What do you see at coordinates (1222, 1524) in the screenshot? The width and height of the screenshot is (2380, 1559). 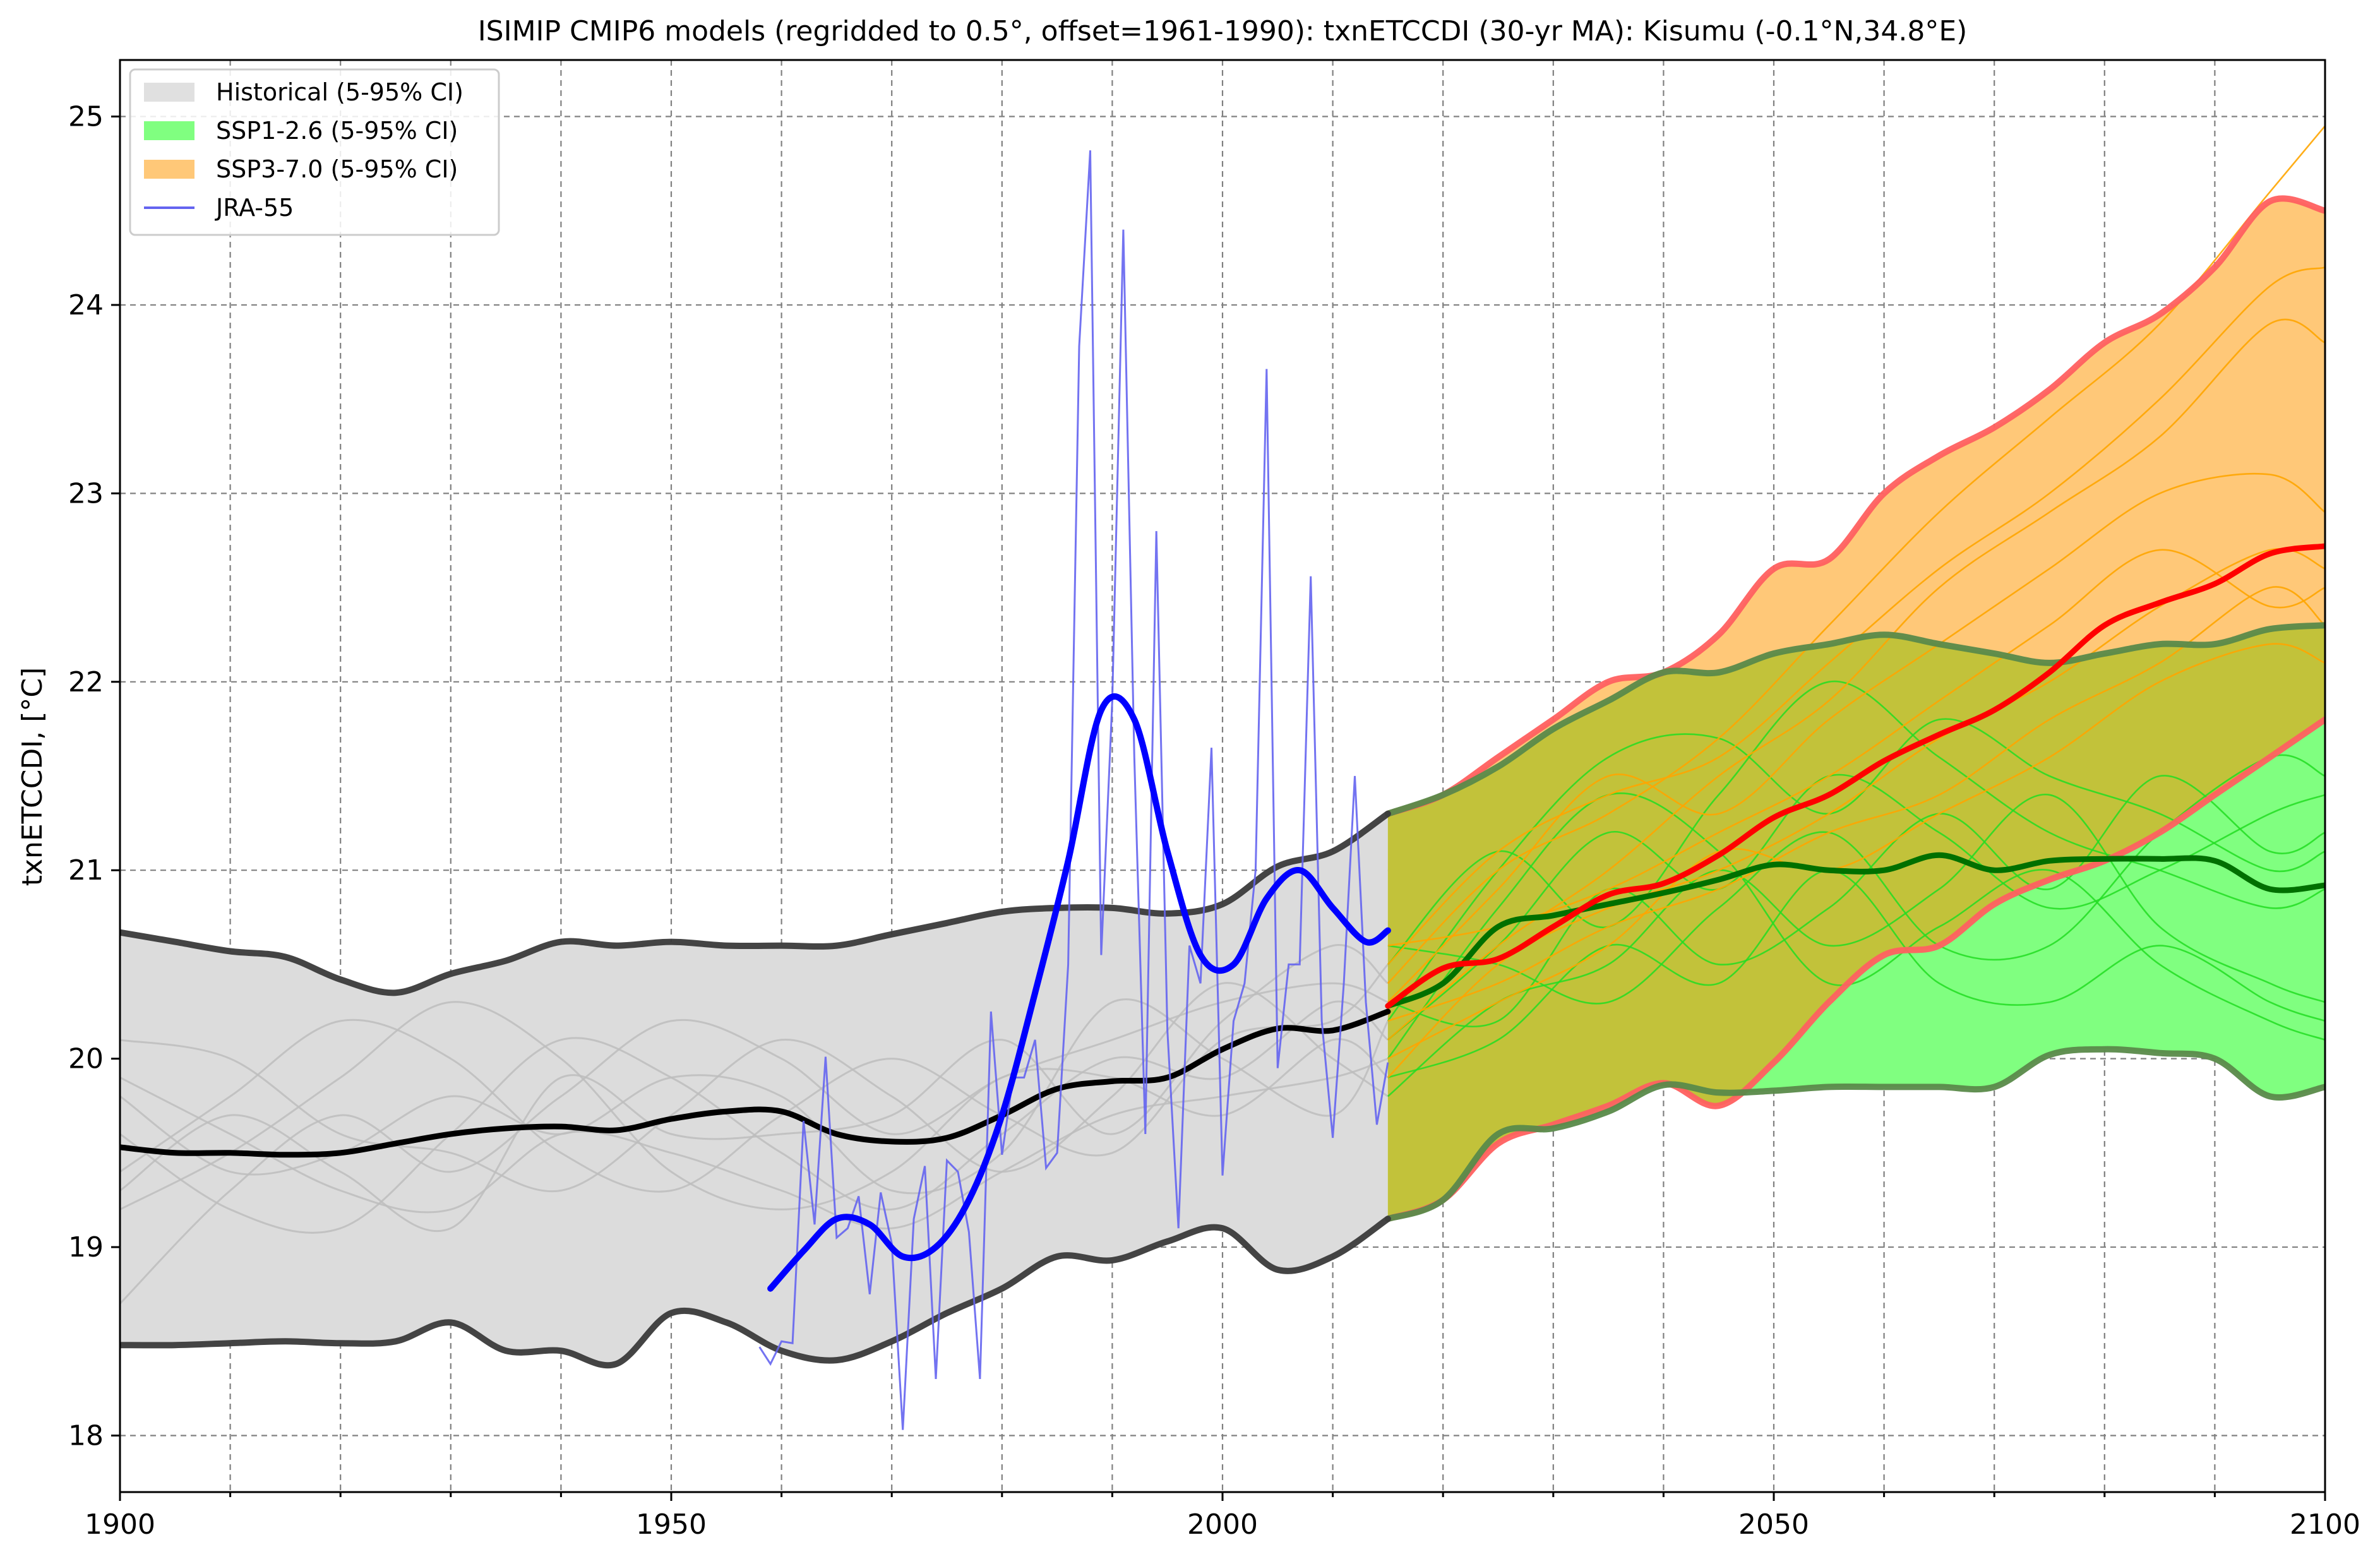 I see `x-tick-label: 2000` at bounding box center [1222, 1524].